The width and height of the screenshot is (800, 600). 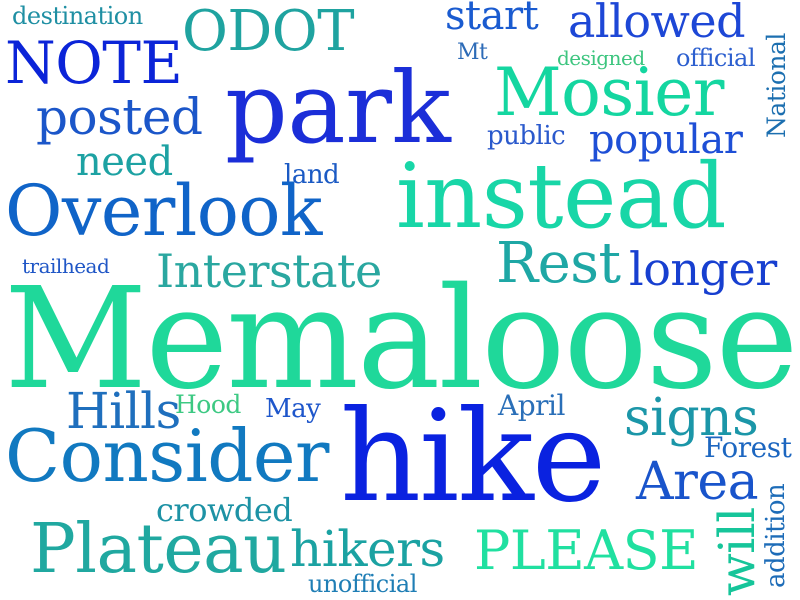 What do you see at coordinates (77, 16) in the screenshot?
I see `word-destination: destination` at bounding box center [77, 16].